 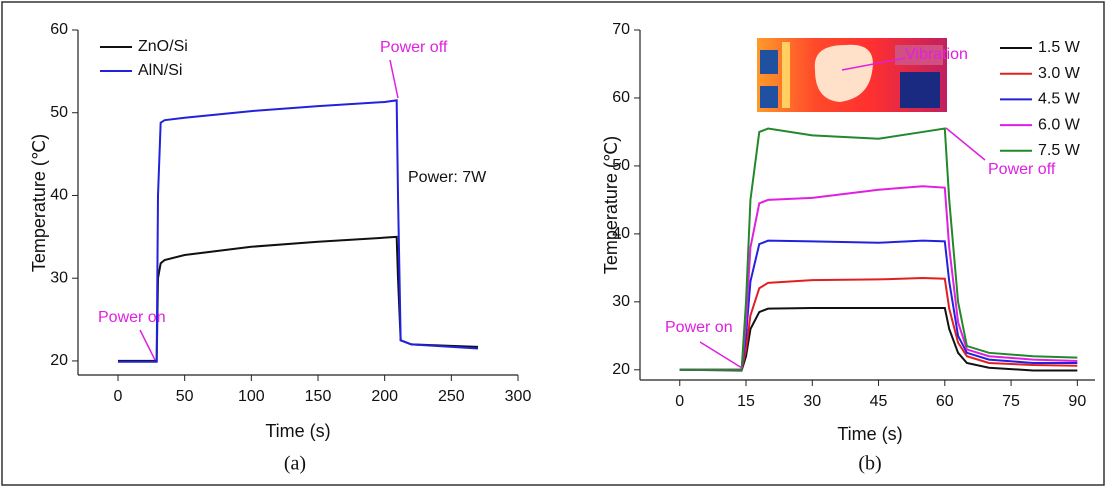 I want to click on annotation: Vibration, so click(x=936, y=54).